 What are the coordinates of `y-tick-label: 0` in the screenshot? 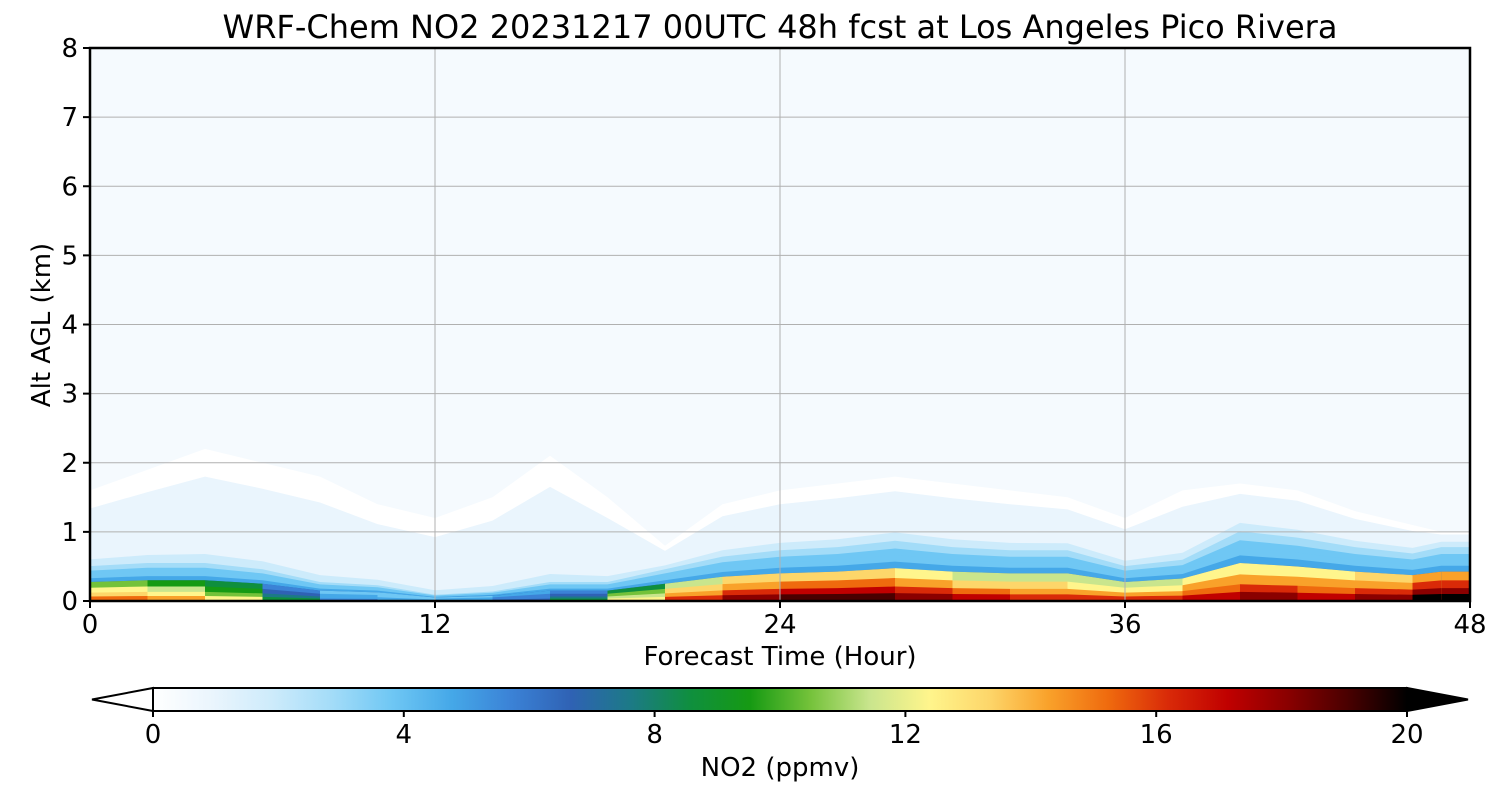 It's located at (69, 602).